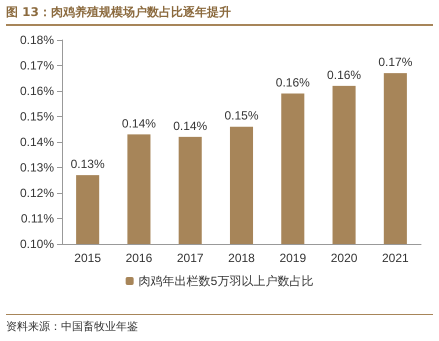 The width and height of the screenshot is (439, 341). Describe the element at coordinates (219, 15) in the screenshot. I see `chart-title: 图 13：肉鸡养殖规模场户数占比逐年提升` at that location.